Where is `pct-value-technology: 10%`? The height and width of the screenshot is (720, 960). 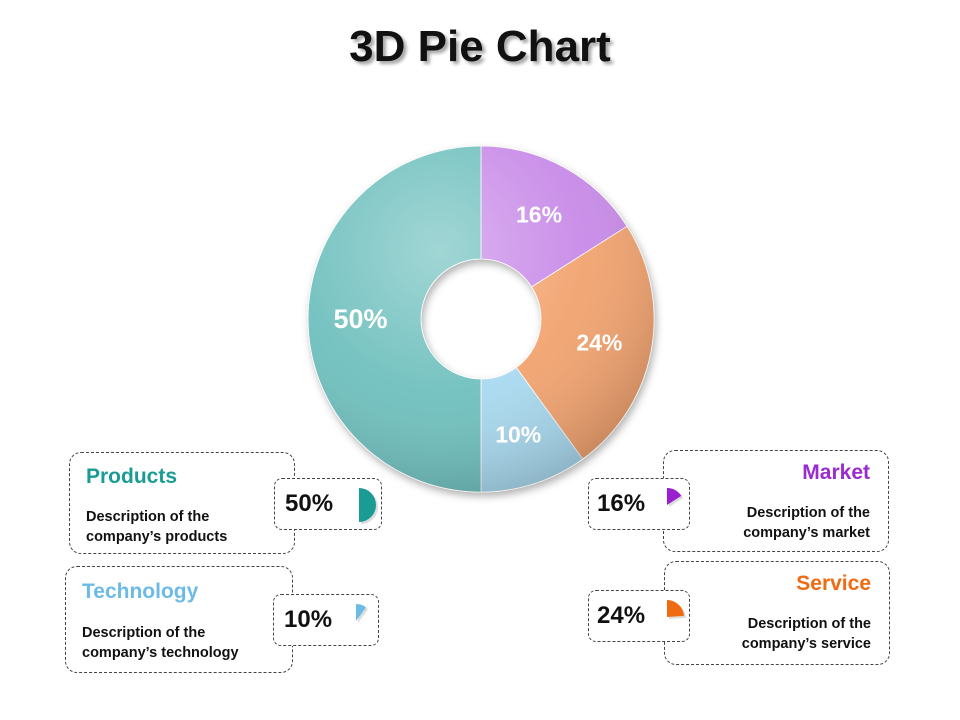
pct-value-technology: 10% is located at coordinates (308, 619).